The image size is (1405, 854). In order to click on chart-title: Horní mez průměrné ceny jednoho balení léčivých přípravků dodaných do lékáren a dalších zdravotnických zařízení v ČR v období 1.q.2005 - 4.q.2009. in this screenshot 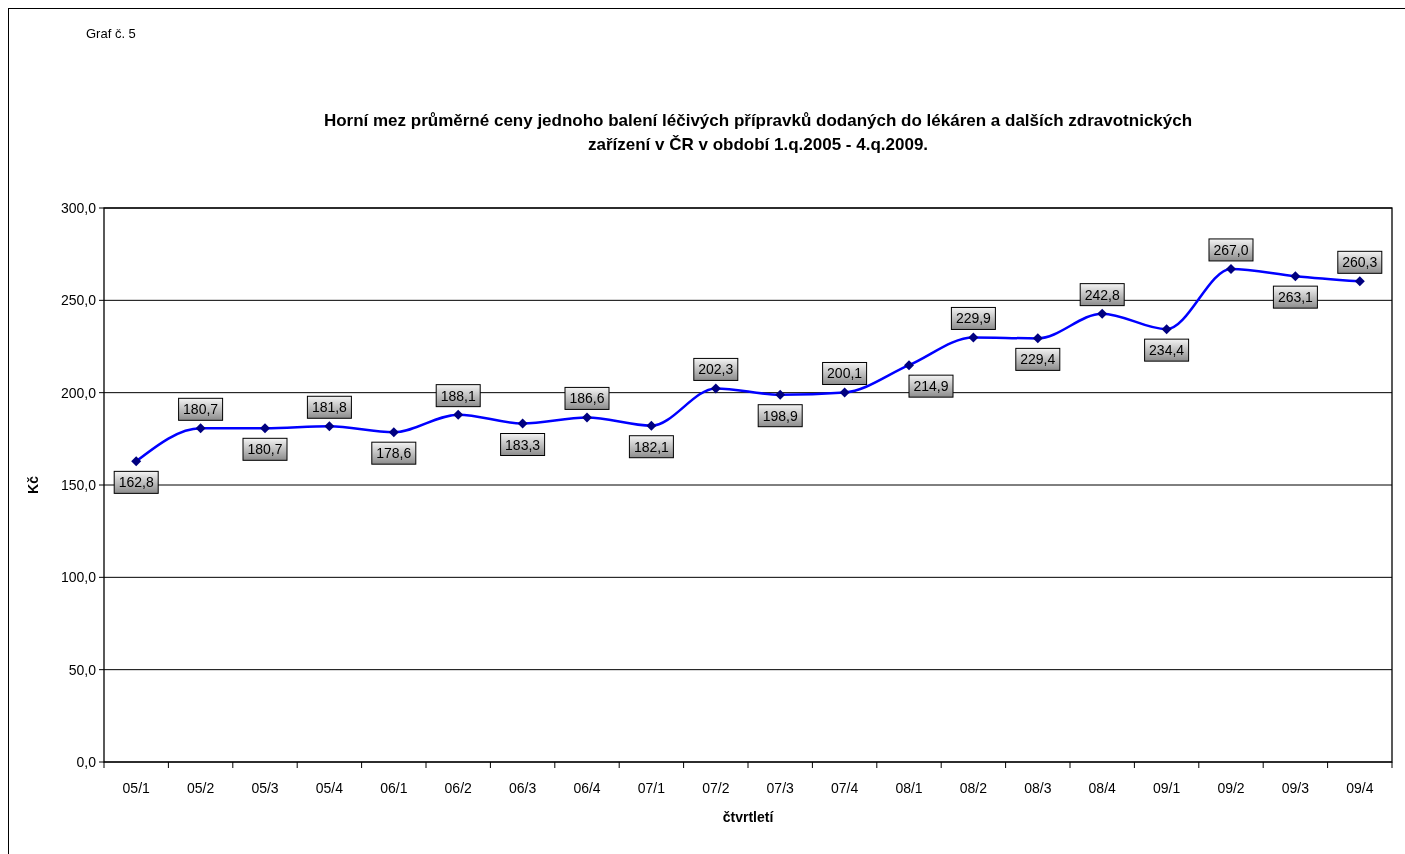, I will do `click(758, 132)`.